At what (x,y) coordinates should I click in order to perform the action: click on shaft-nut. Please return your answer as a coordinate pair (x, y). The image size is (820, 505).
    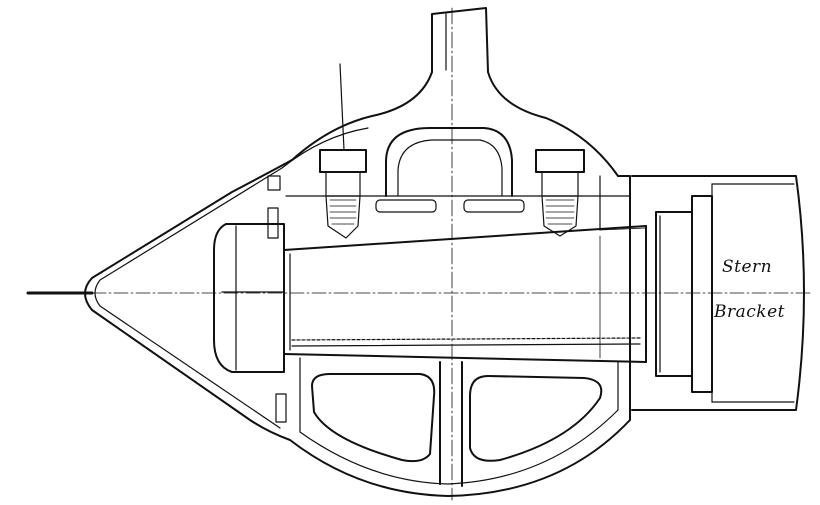
    Looking at the image, I should click on (249, 298).